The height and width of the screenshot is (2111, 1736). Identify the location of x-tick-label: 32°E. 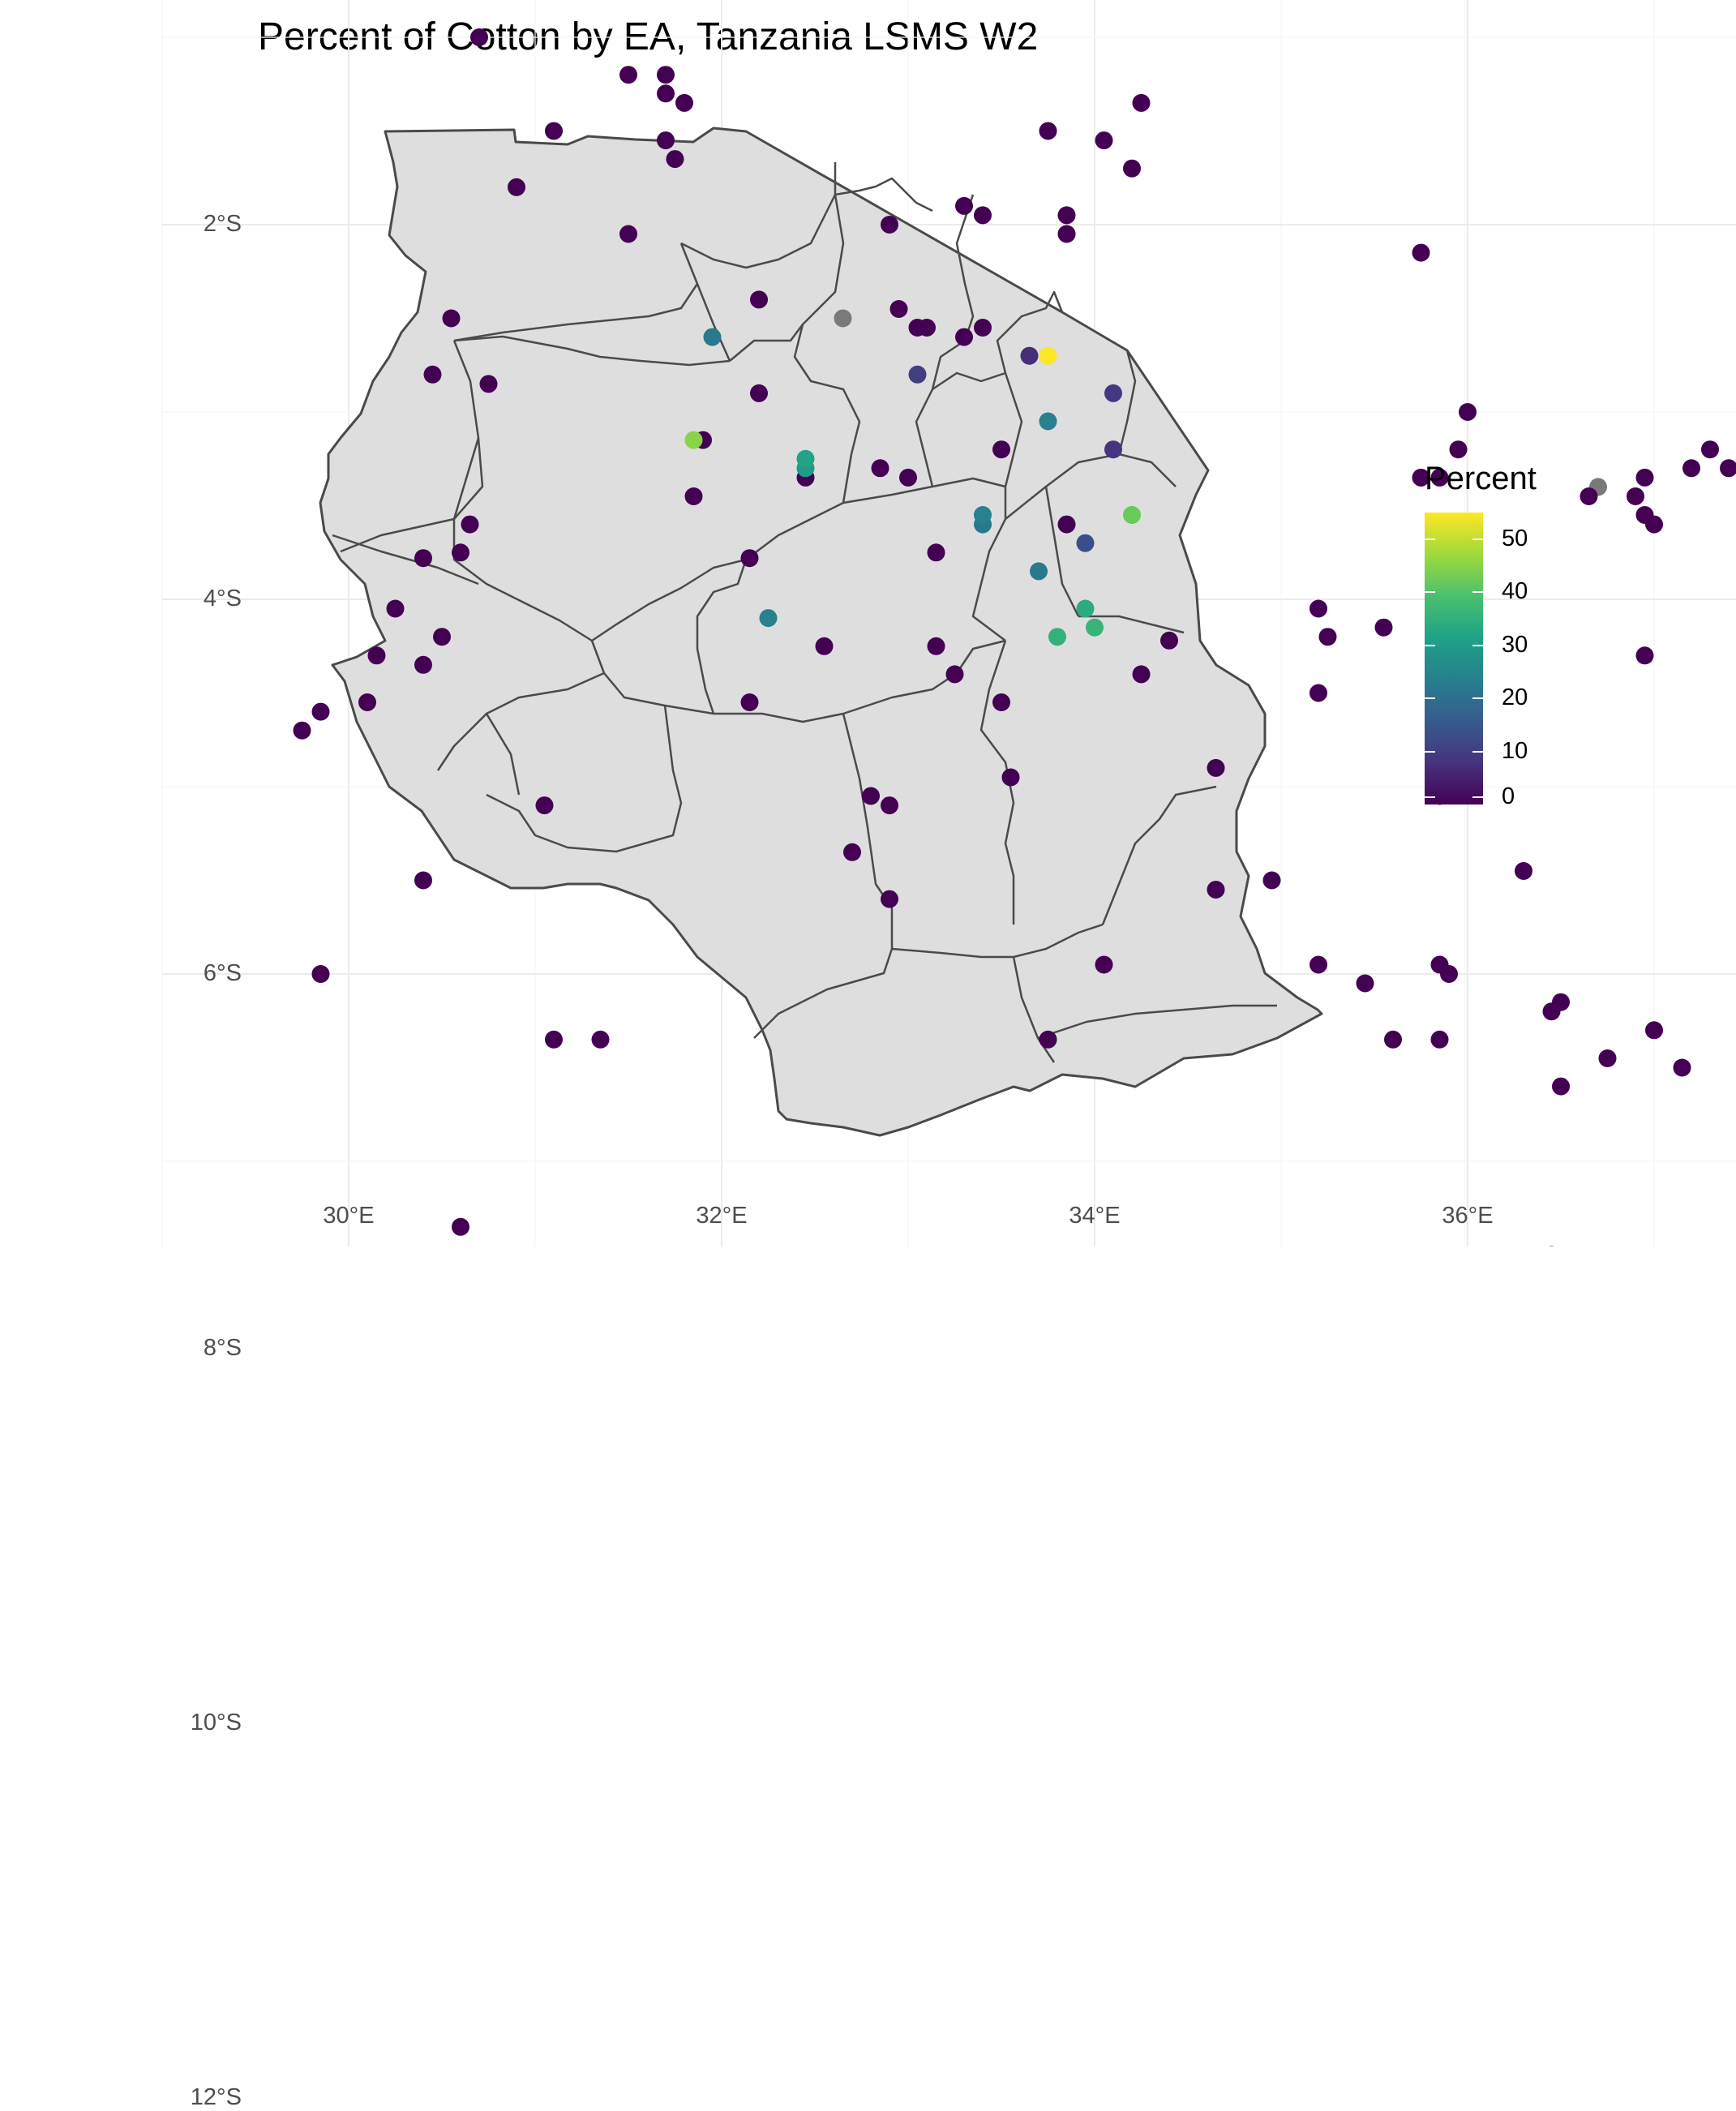
(721, 1216).